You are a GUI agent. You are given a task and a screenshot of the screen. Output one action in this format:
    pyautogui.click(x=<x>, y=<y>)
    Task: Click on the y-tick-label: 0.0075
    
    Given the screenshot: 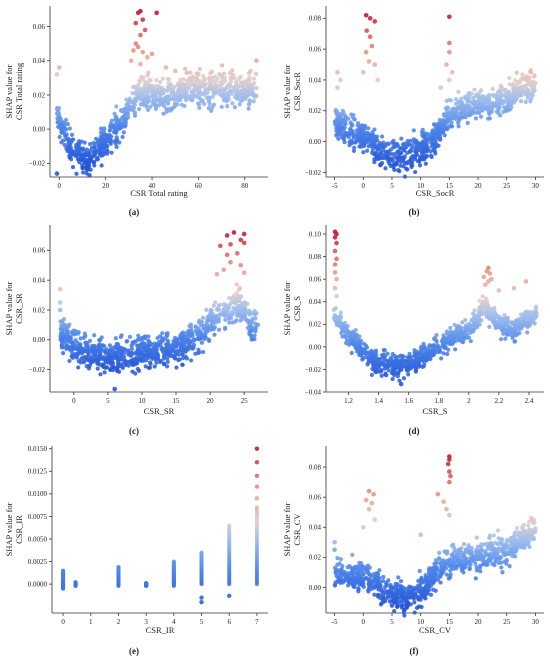 What is the action you would take?
    pyautogui.click(x=38, y=517)
    